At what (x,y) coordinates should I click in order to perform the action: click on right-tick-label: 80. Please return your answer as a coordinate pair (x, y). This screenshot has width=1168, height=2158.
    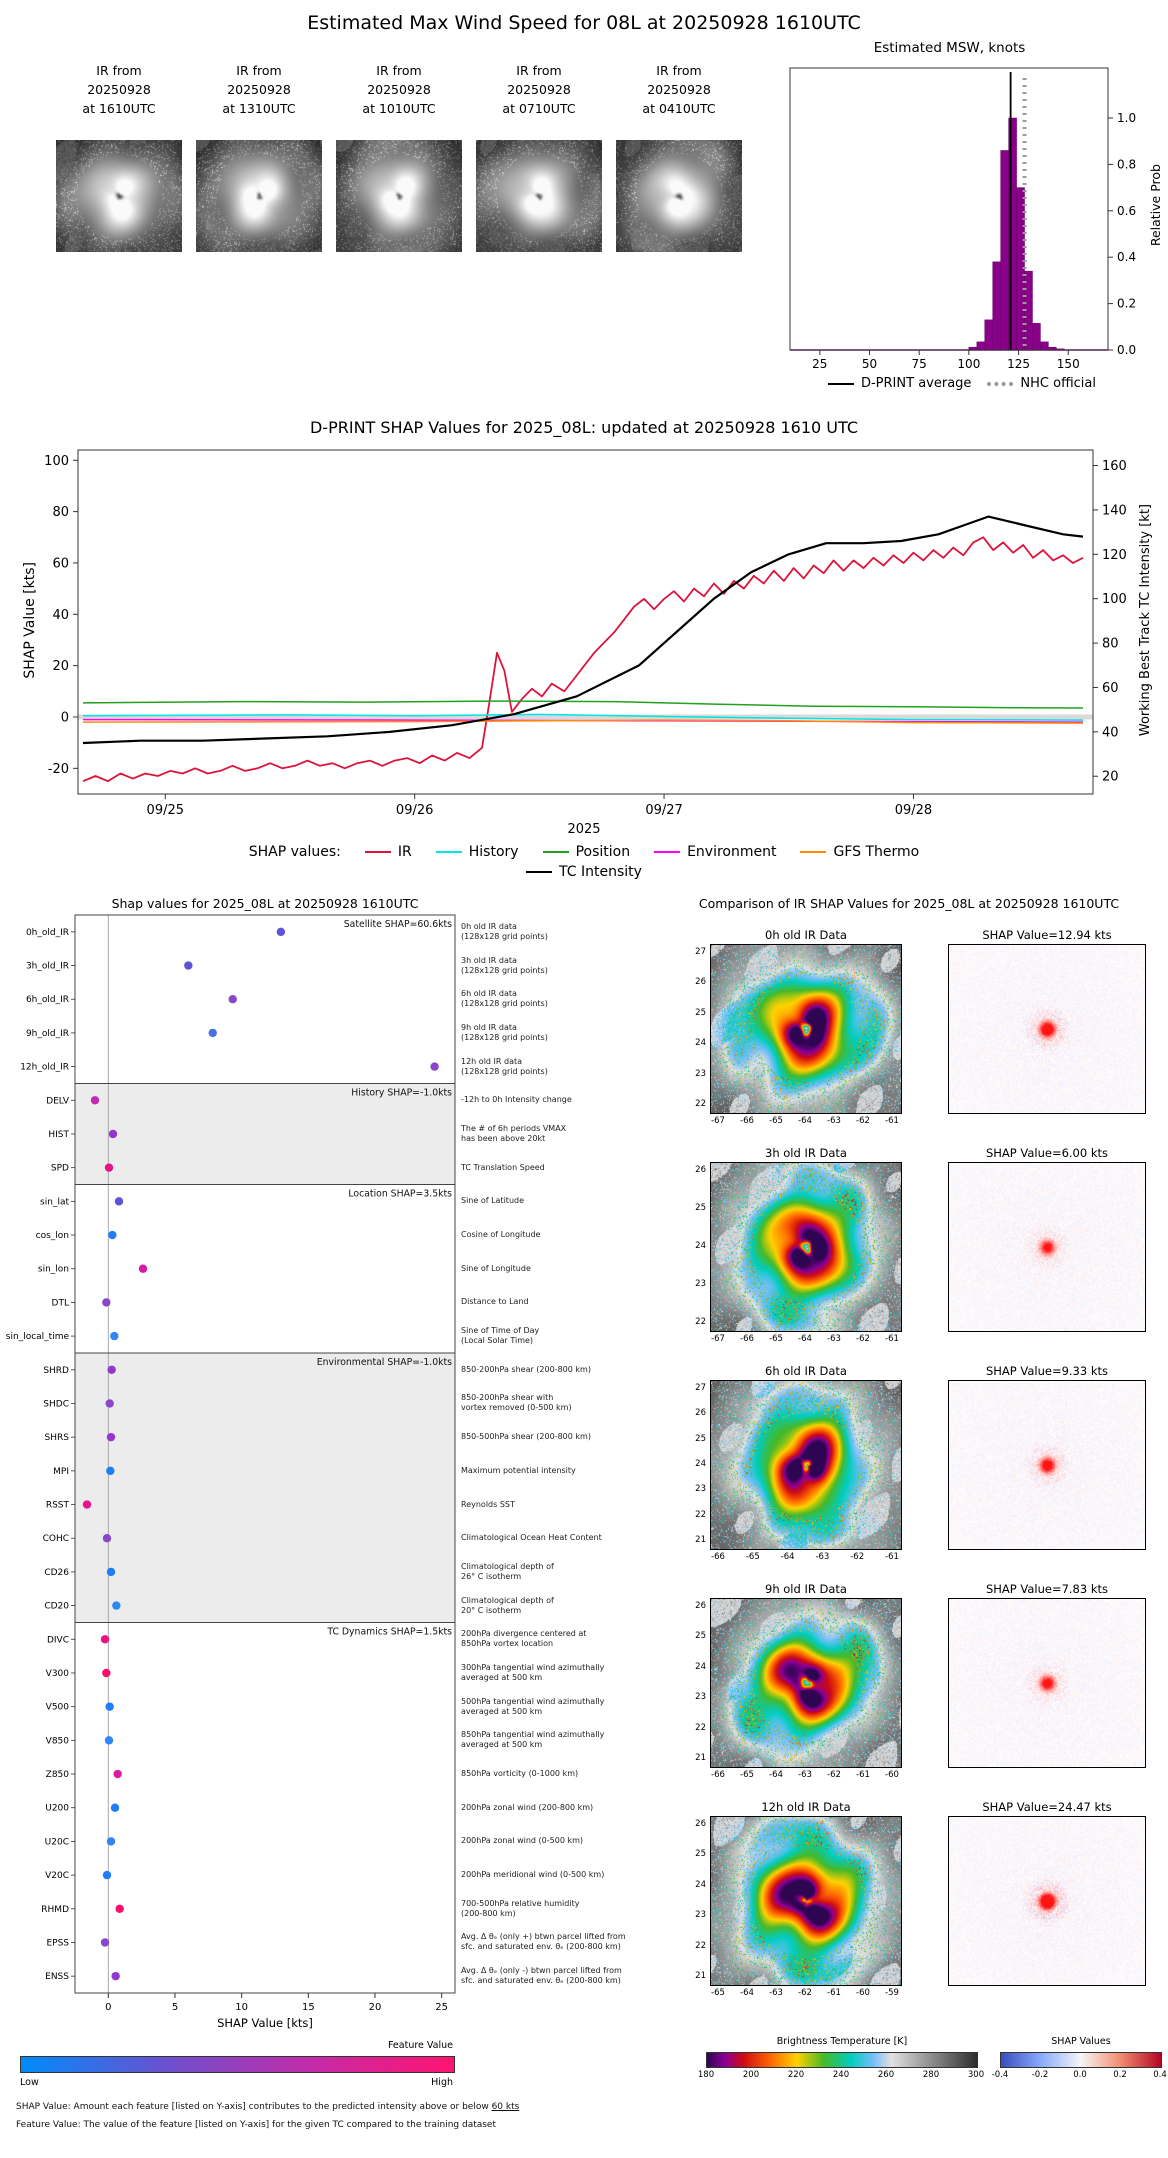
    Looking at the image, I should click on (1110, 644).